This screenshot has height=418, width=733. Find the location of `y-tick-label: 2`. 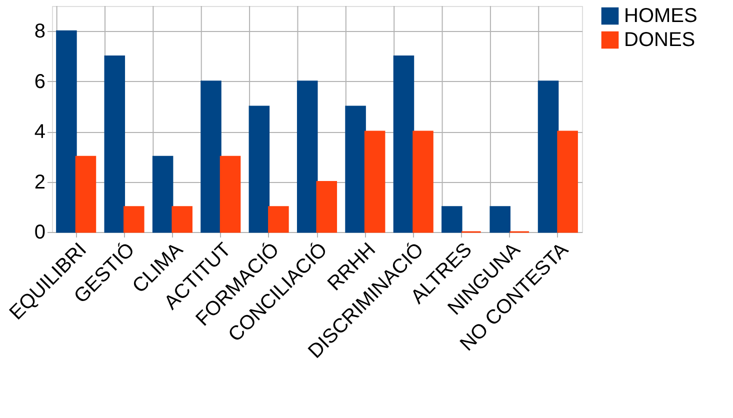

y-tick-label: 2 is located at coordinates (40, 182).